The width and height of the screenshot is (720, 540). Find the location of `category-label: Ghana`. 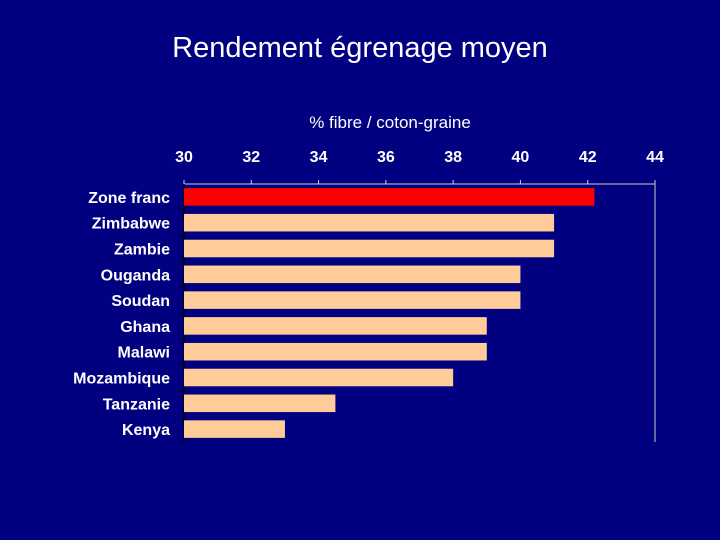

category-label: Ghana is located at coordinates (145, 327).